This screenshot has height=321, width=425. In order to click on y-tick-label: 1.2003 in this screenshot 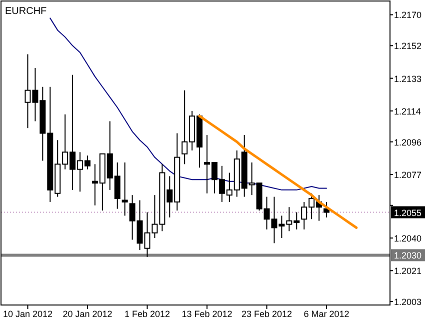, I will do `click(408, 302)`.